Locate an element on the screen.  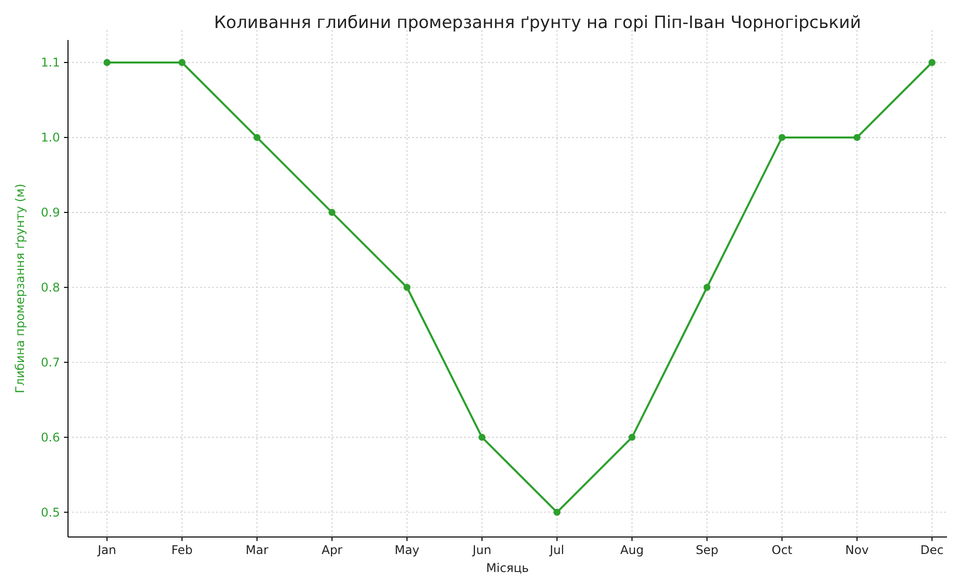
x-tick-label: Feb is located at coordinates (182, 550).